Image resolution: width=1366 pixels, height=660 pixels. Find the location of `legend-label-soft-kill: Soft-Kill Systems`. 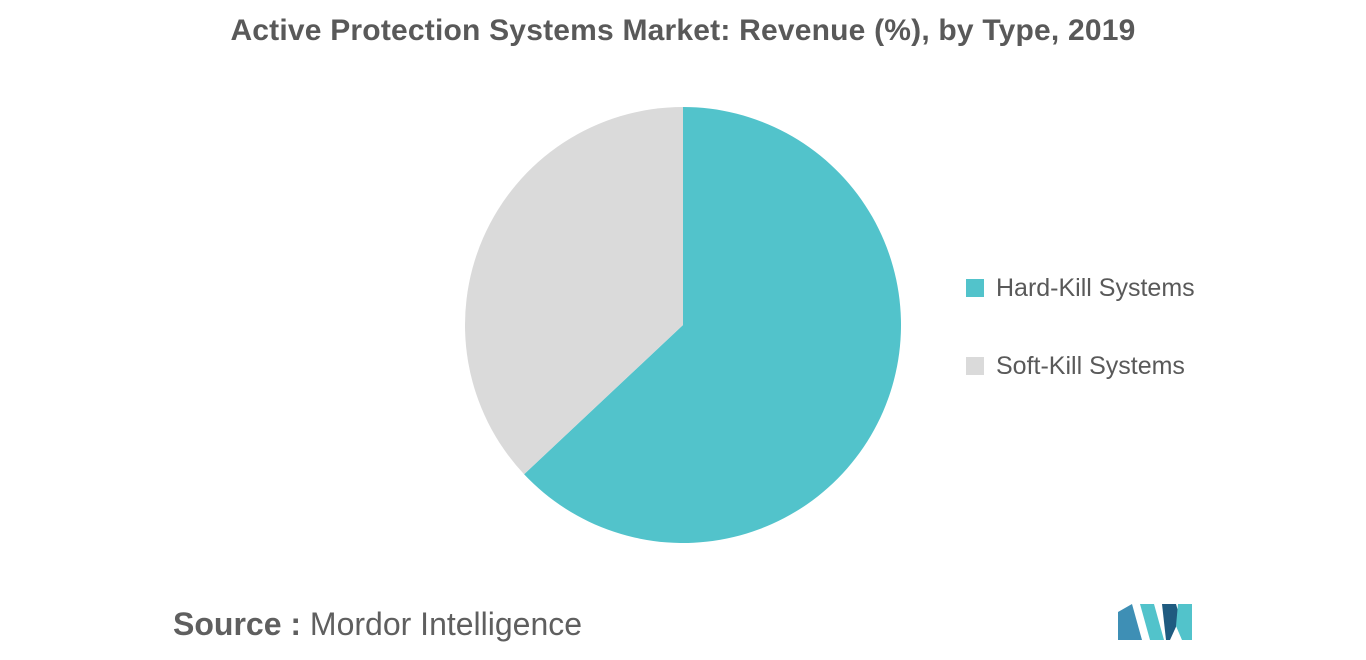

legend-label-soft-kill: Soft-Kill Systems is located at coordinates (1090, 365).